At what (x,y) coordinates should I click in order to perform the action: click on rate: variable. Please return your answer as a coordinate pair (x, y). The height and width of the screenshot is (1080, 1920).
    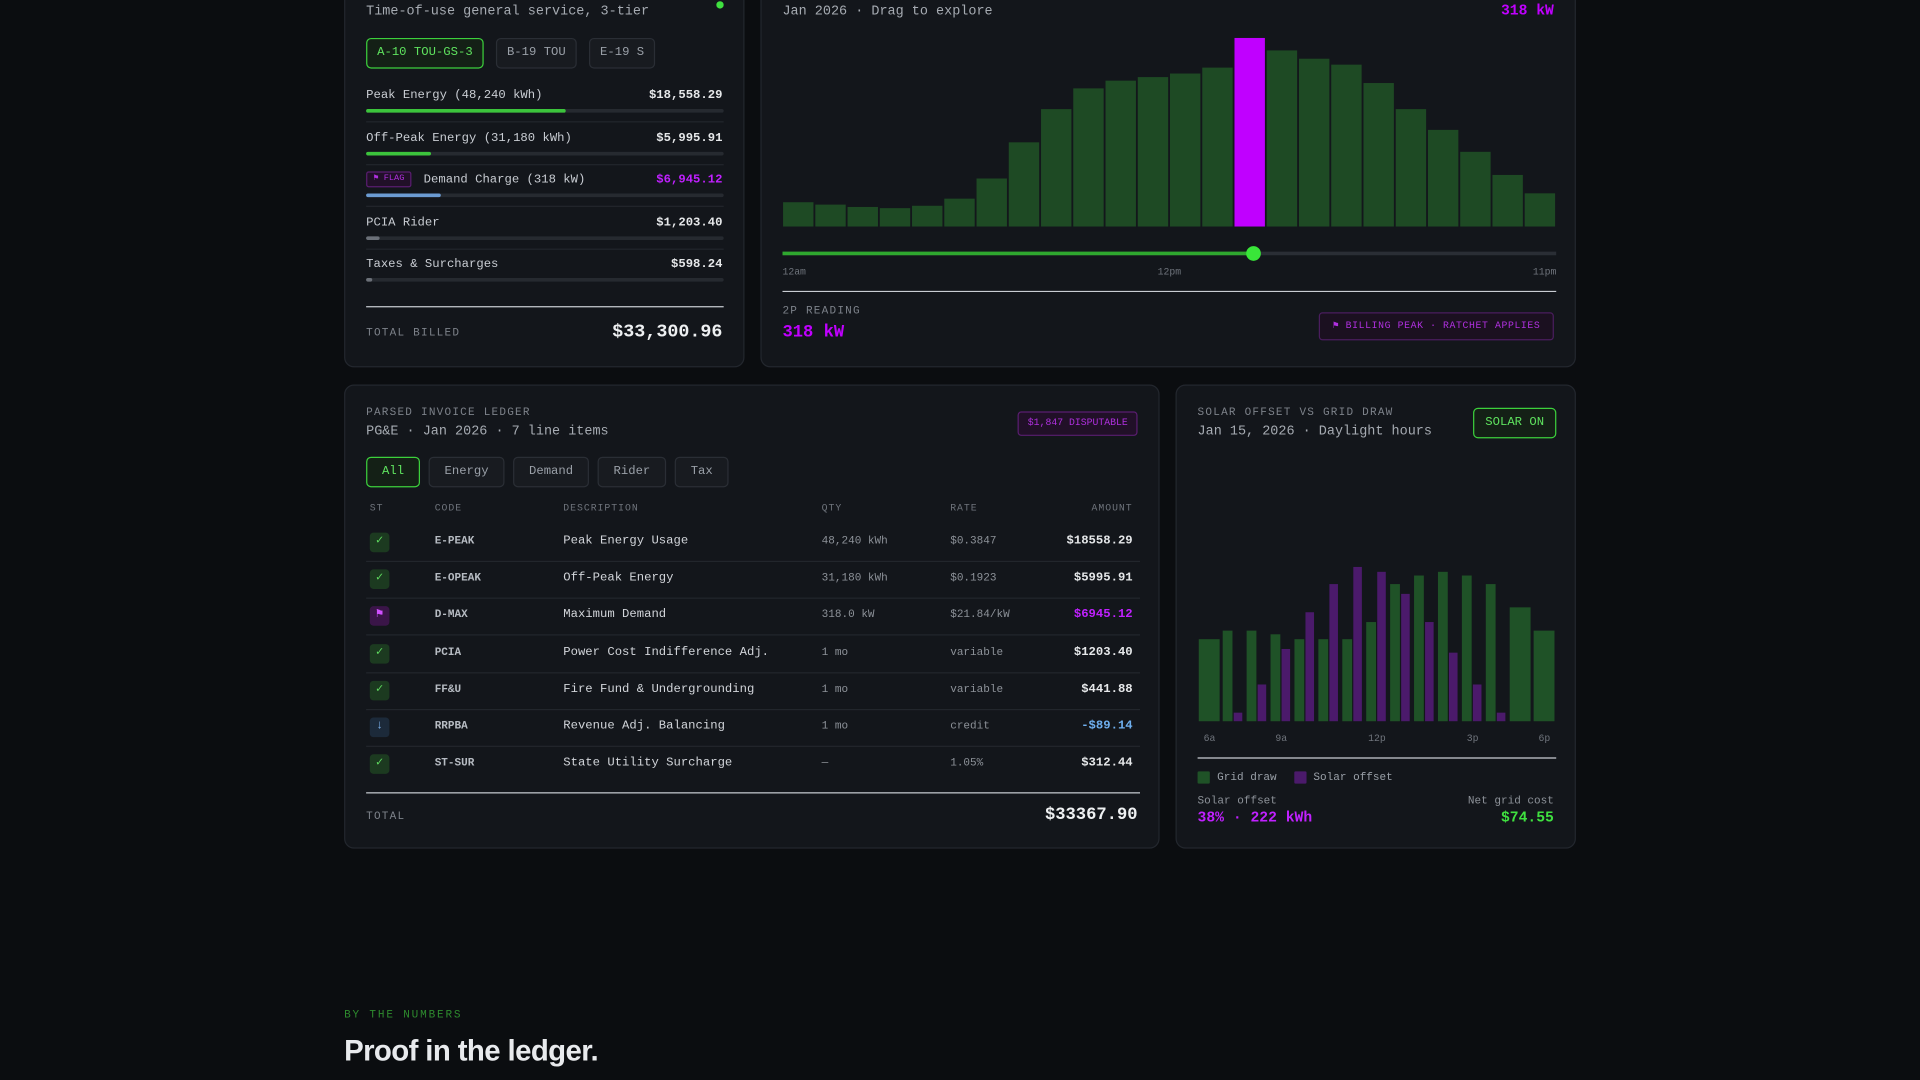
    Looking at the image, I should click on (977, 689).